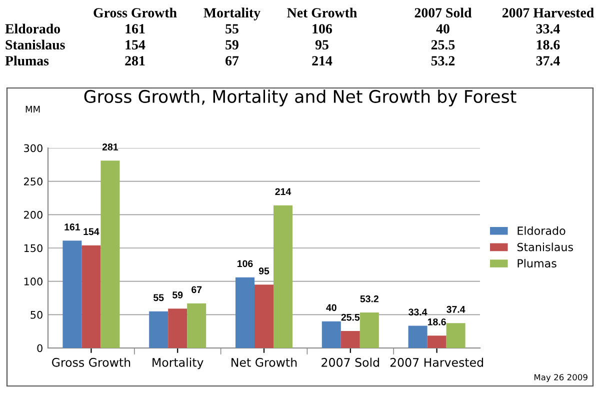 This screenshot has height=396, width=600. I want to click on data-label: 214, so click(283, 191).